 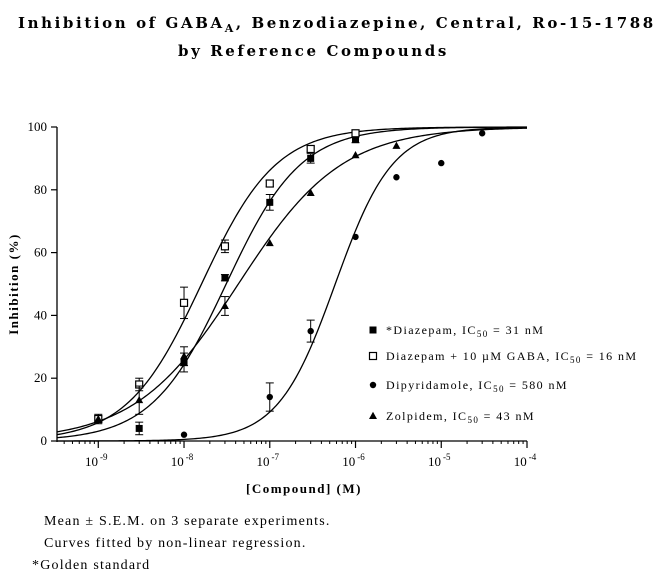 I want to click on x-tick-label: 10 -6, so click(x=353, y=460).